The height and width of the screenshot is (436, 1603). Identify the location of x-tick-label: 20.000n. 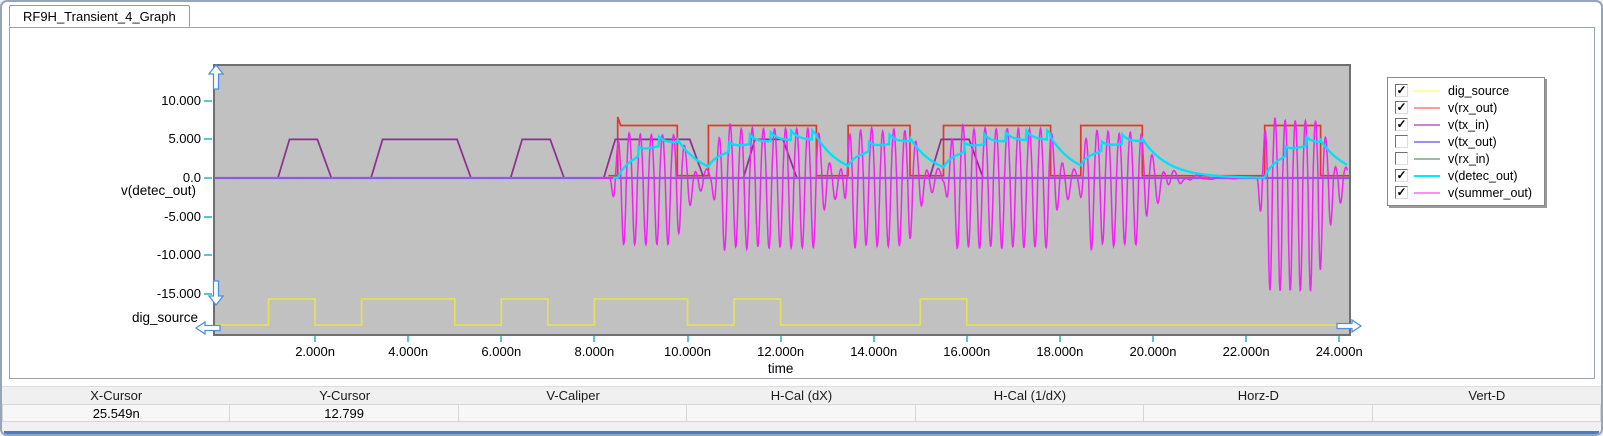
(1153, 351).